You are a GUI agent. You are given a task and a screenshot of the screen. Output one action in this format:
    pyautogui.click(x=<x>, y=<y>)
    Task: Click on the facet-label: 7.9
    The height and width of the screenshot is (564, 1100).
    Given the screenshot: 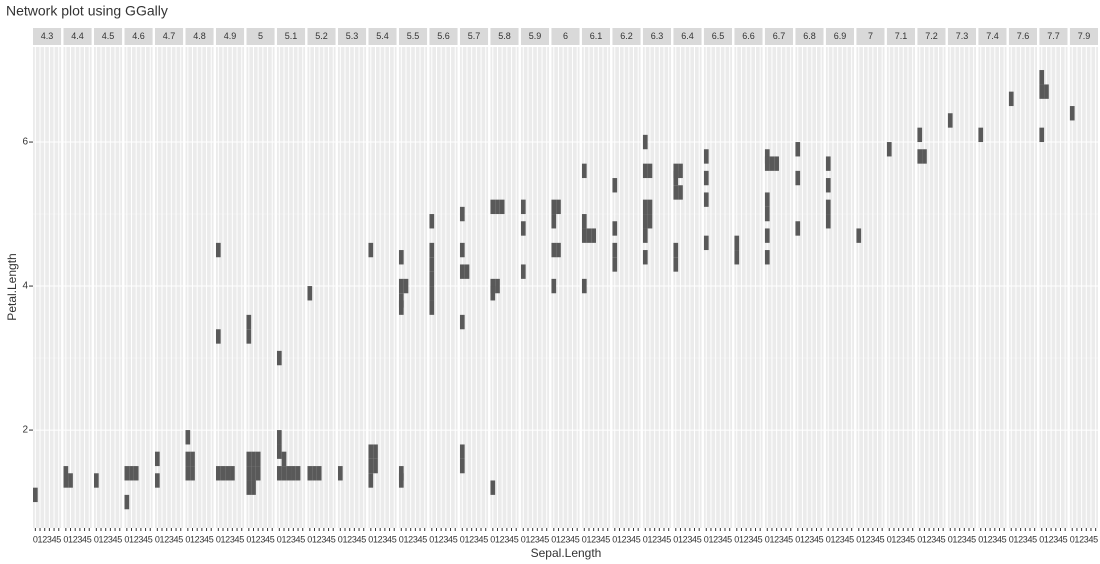 What is the action you would take?
    pyautogui.click(x=1084, y=36)
    